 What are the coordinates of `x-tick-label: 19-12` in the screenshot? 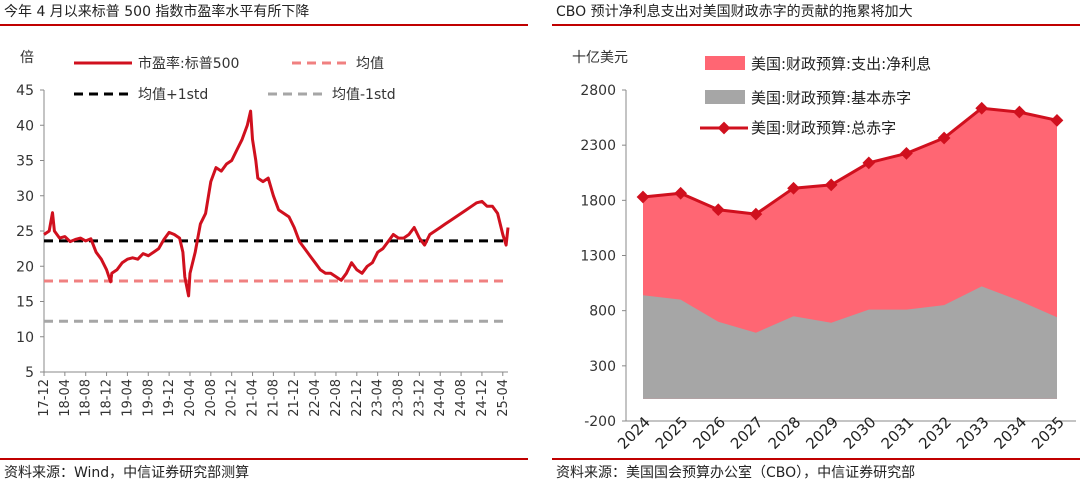 It's located at (169, 398).